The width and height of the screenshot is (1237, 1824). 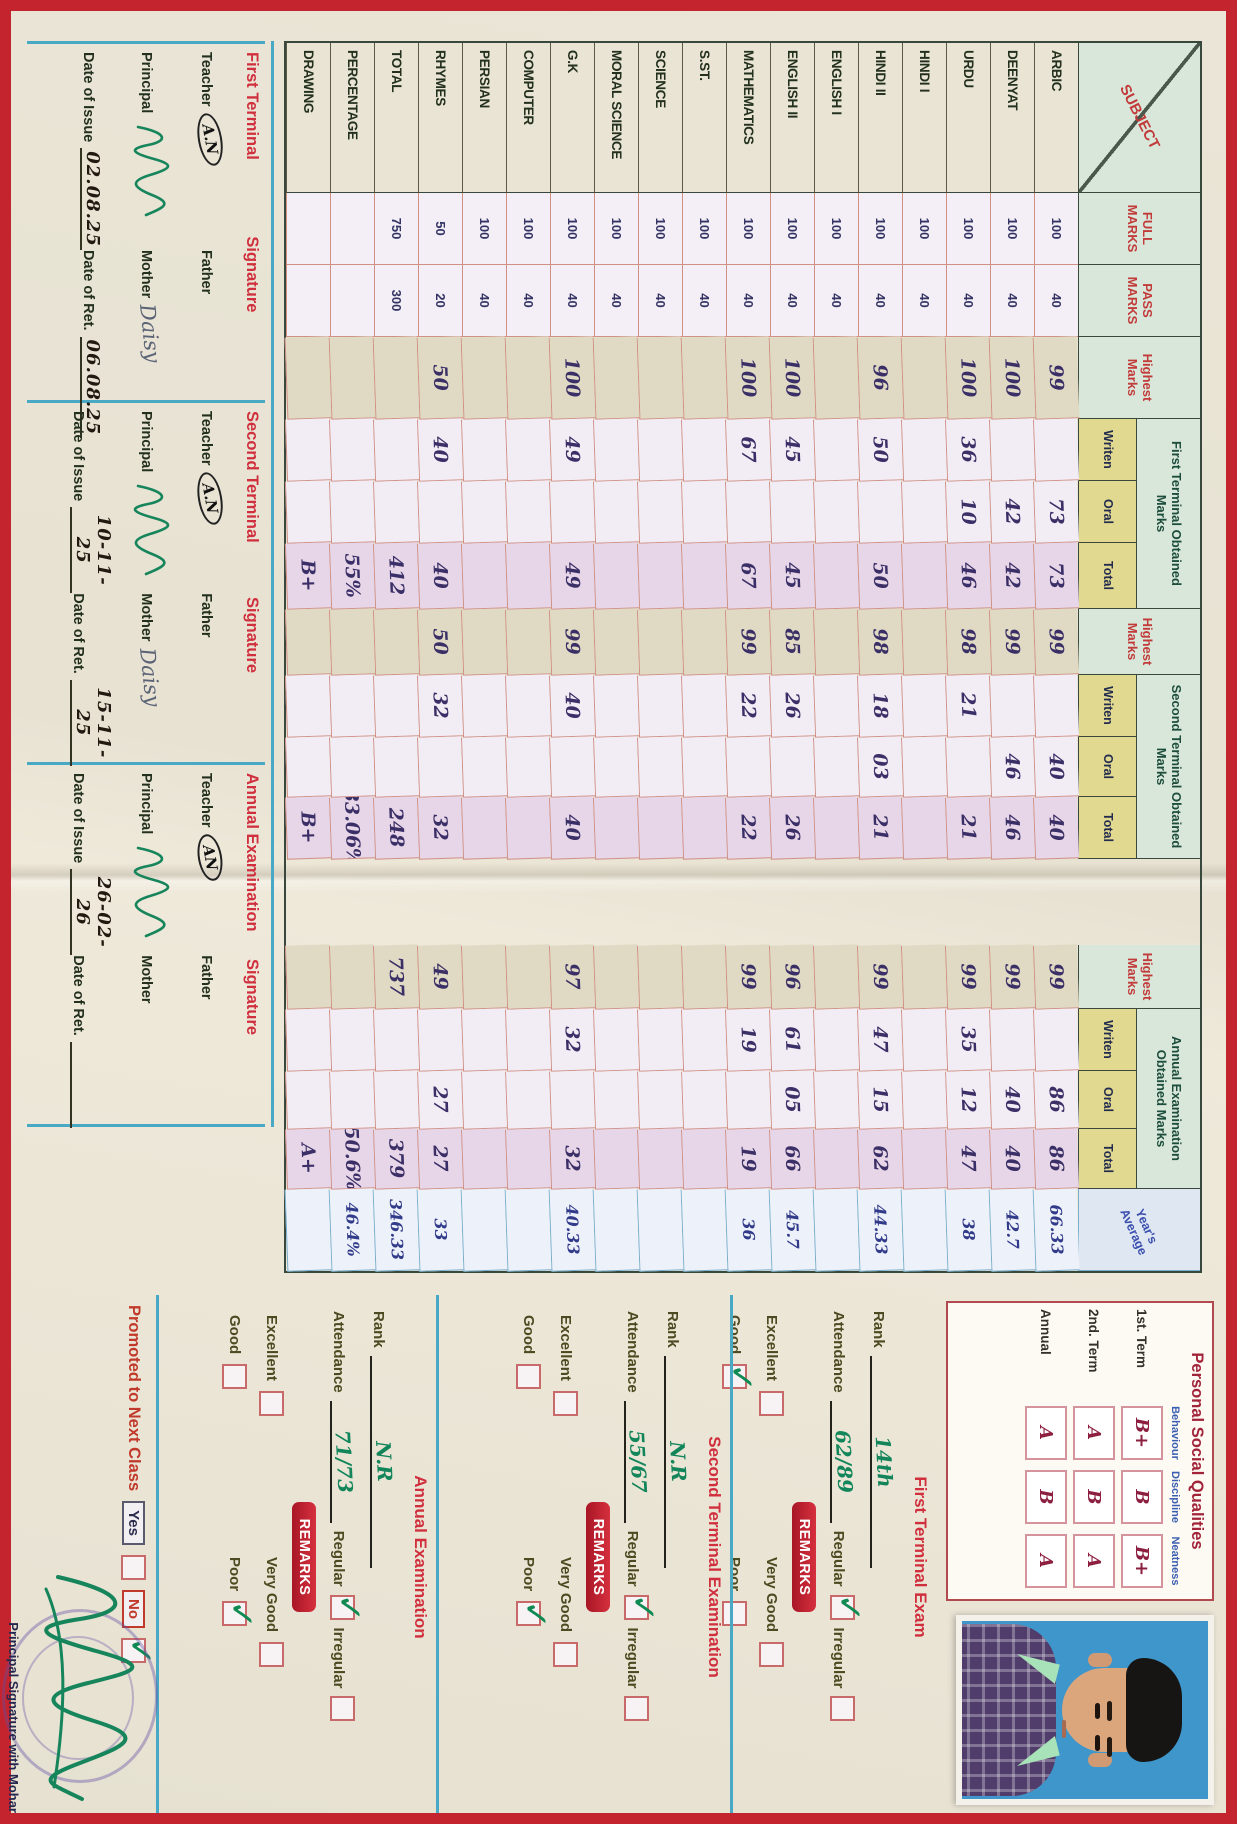 I want to click on first-terminal-group-header: First Terminal Obtained Marks, so click(x=1168, y=514).